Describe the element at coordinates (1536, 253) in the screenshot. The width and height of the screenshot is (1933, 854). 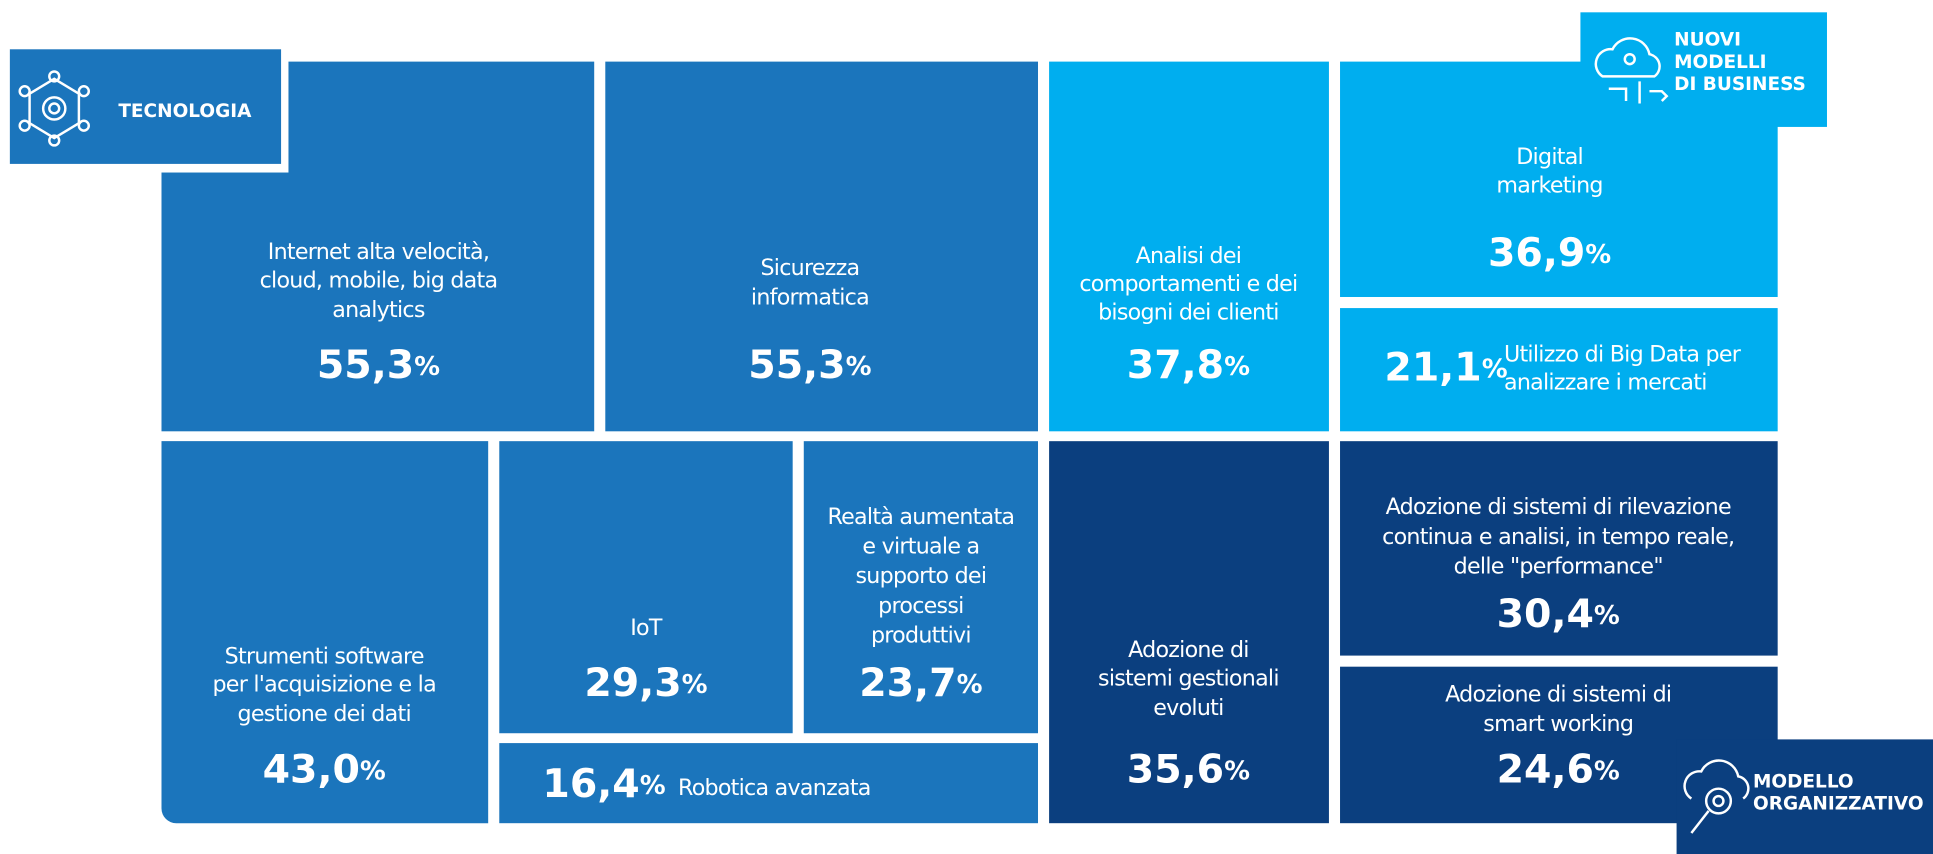
I see `value-number: 36,9` at that location.